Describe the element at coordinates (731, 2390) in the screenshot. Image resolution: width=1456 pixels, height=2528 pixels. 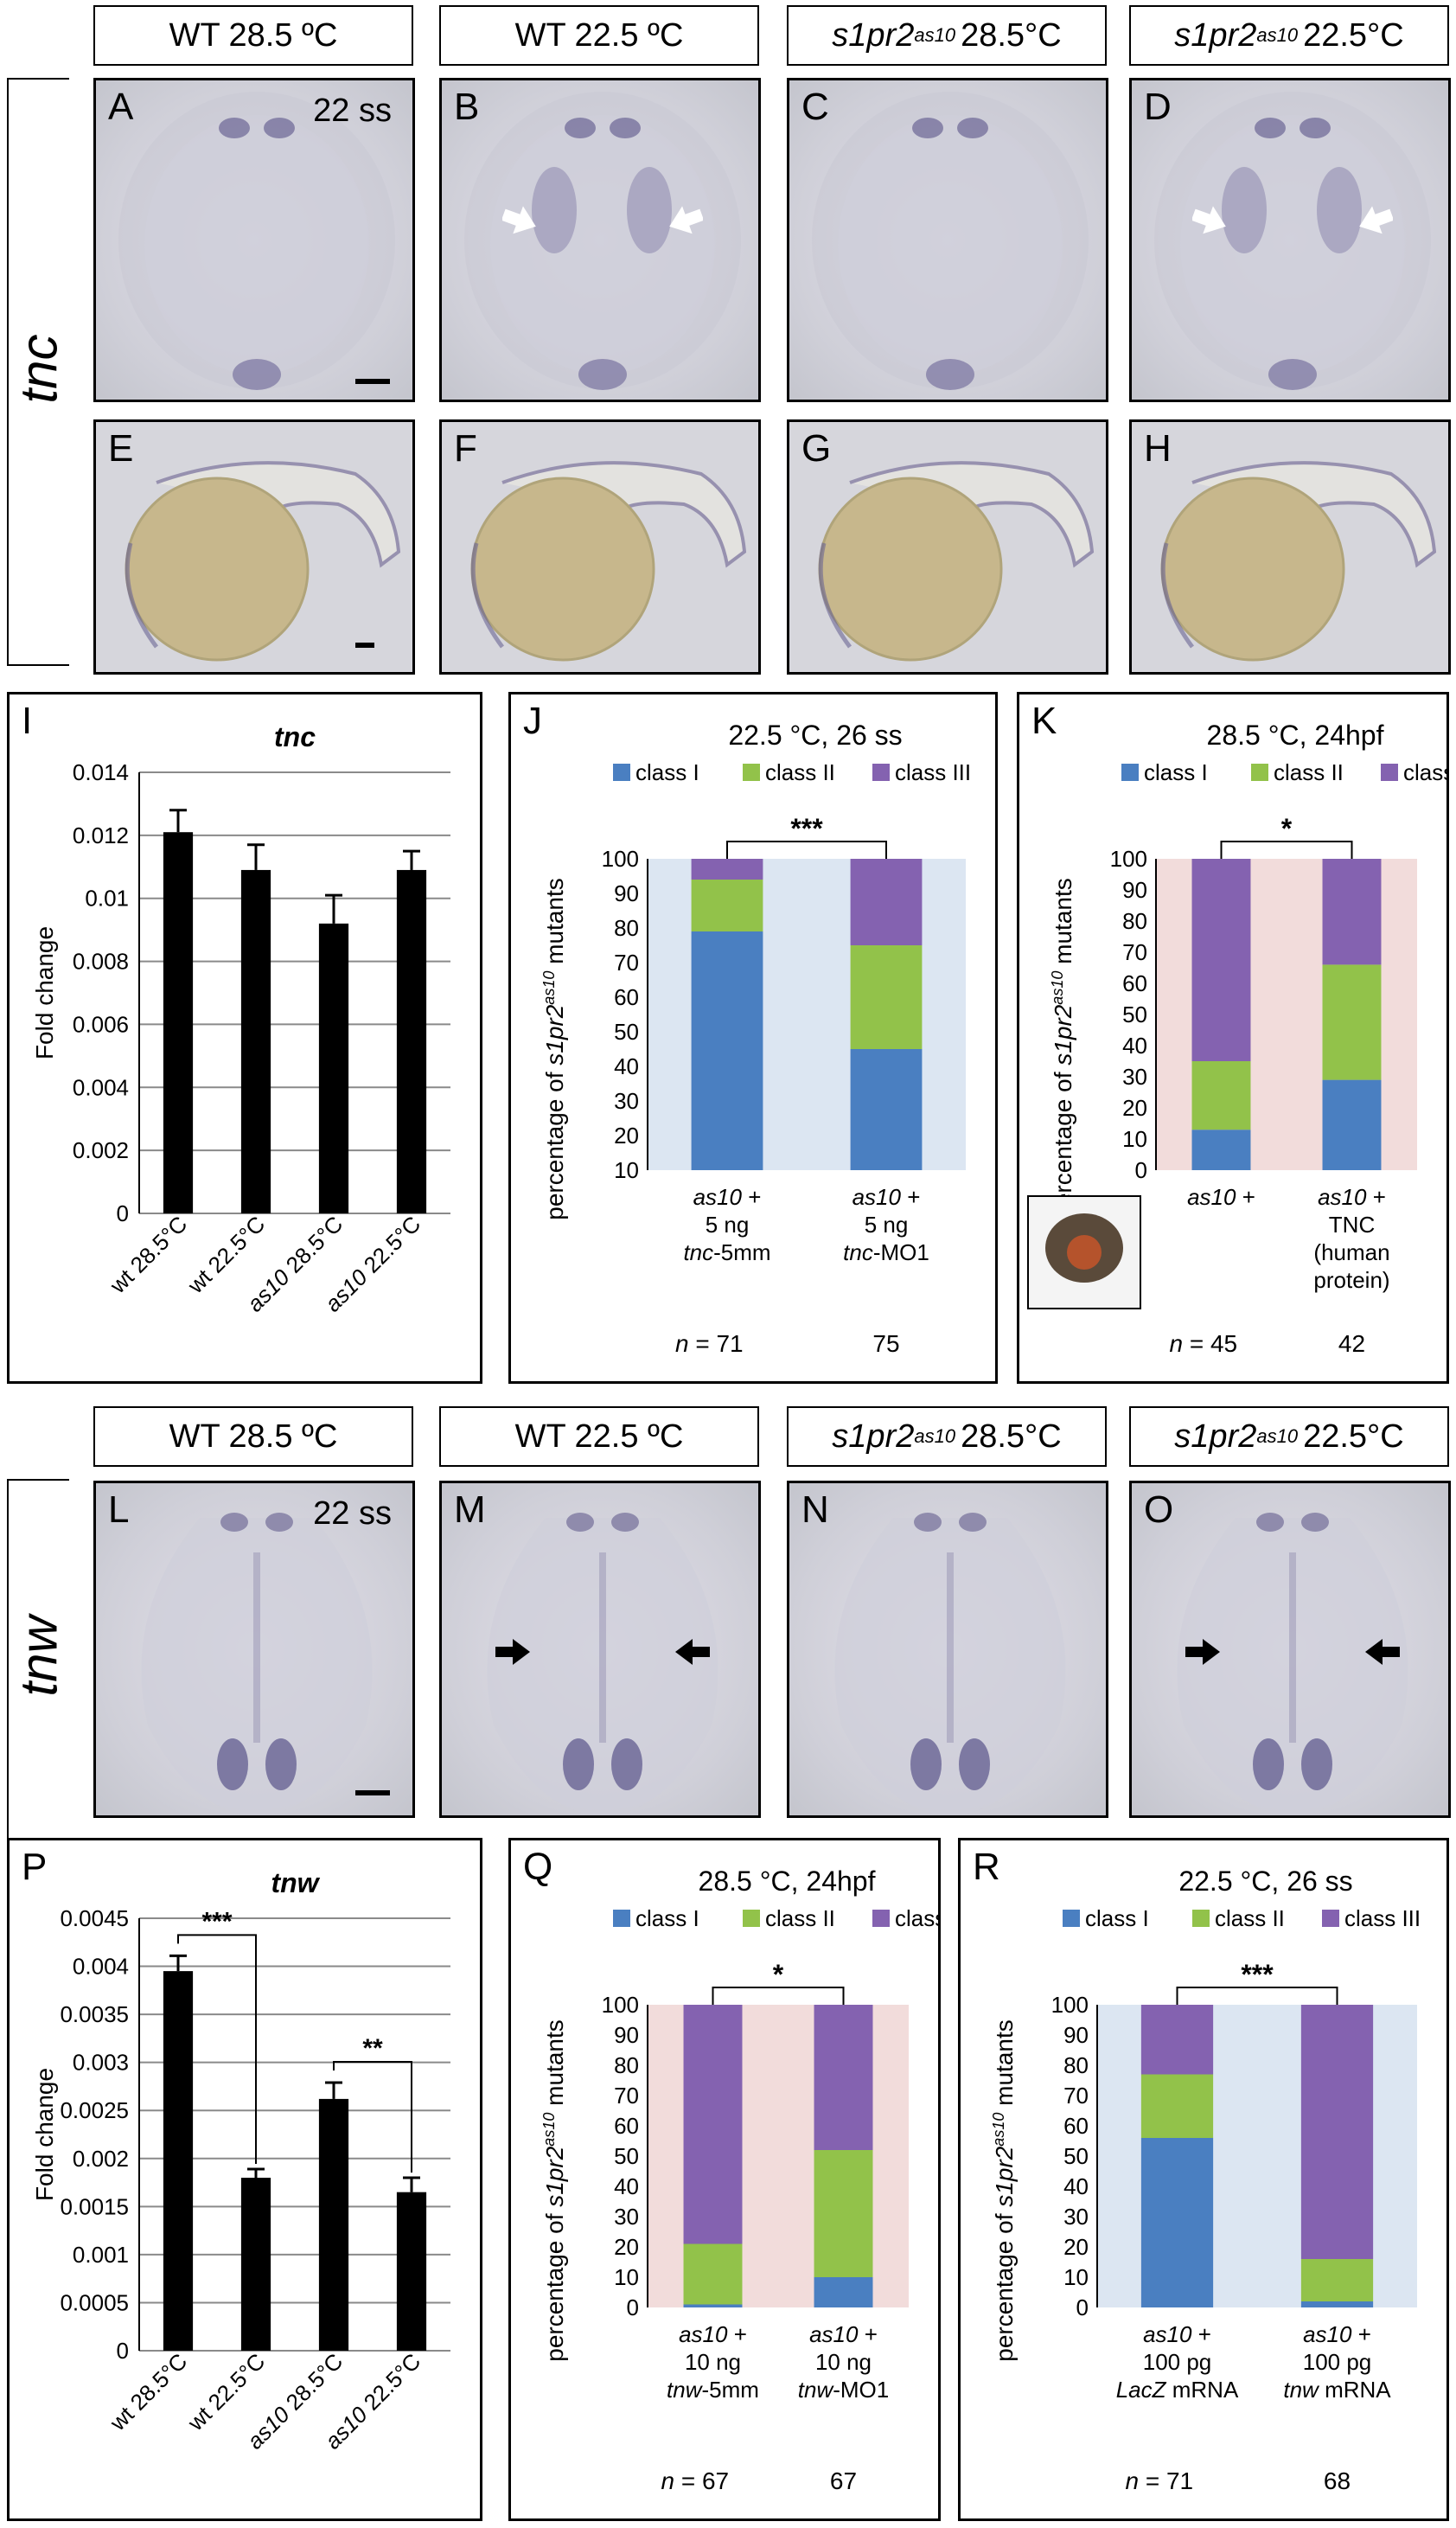
I see `category-part: -5mm` at that location.